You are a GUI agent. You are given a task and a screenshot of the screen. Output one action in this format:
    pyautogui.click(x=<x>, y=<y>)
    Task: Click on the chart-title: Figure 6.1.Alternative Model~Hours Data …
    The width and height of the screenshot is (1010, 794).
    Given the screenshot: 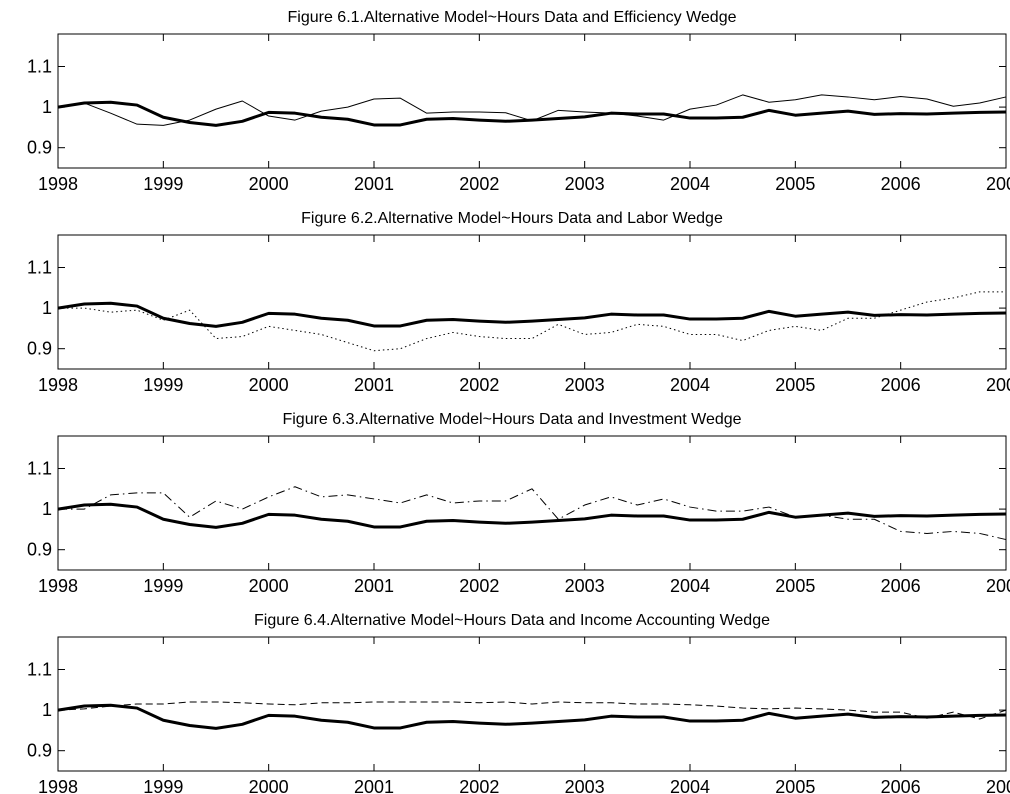 What is the action you would take?
    pyautogui.click(x=512, y=17)
    